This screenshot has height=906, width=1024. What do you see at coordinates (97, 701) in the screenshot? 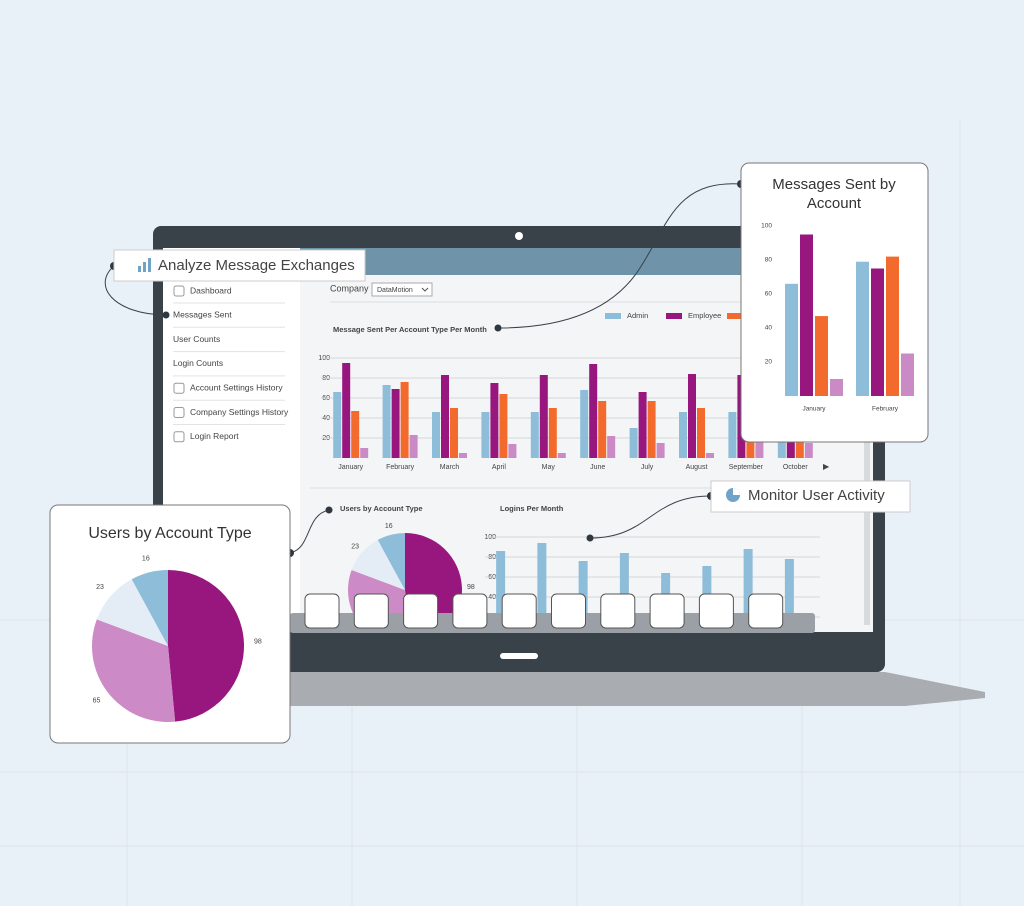
I see `slice-label: 65` at bounding box center [97, 701].